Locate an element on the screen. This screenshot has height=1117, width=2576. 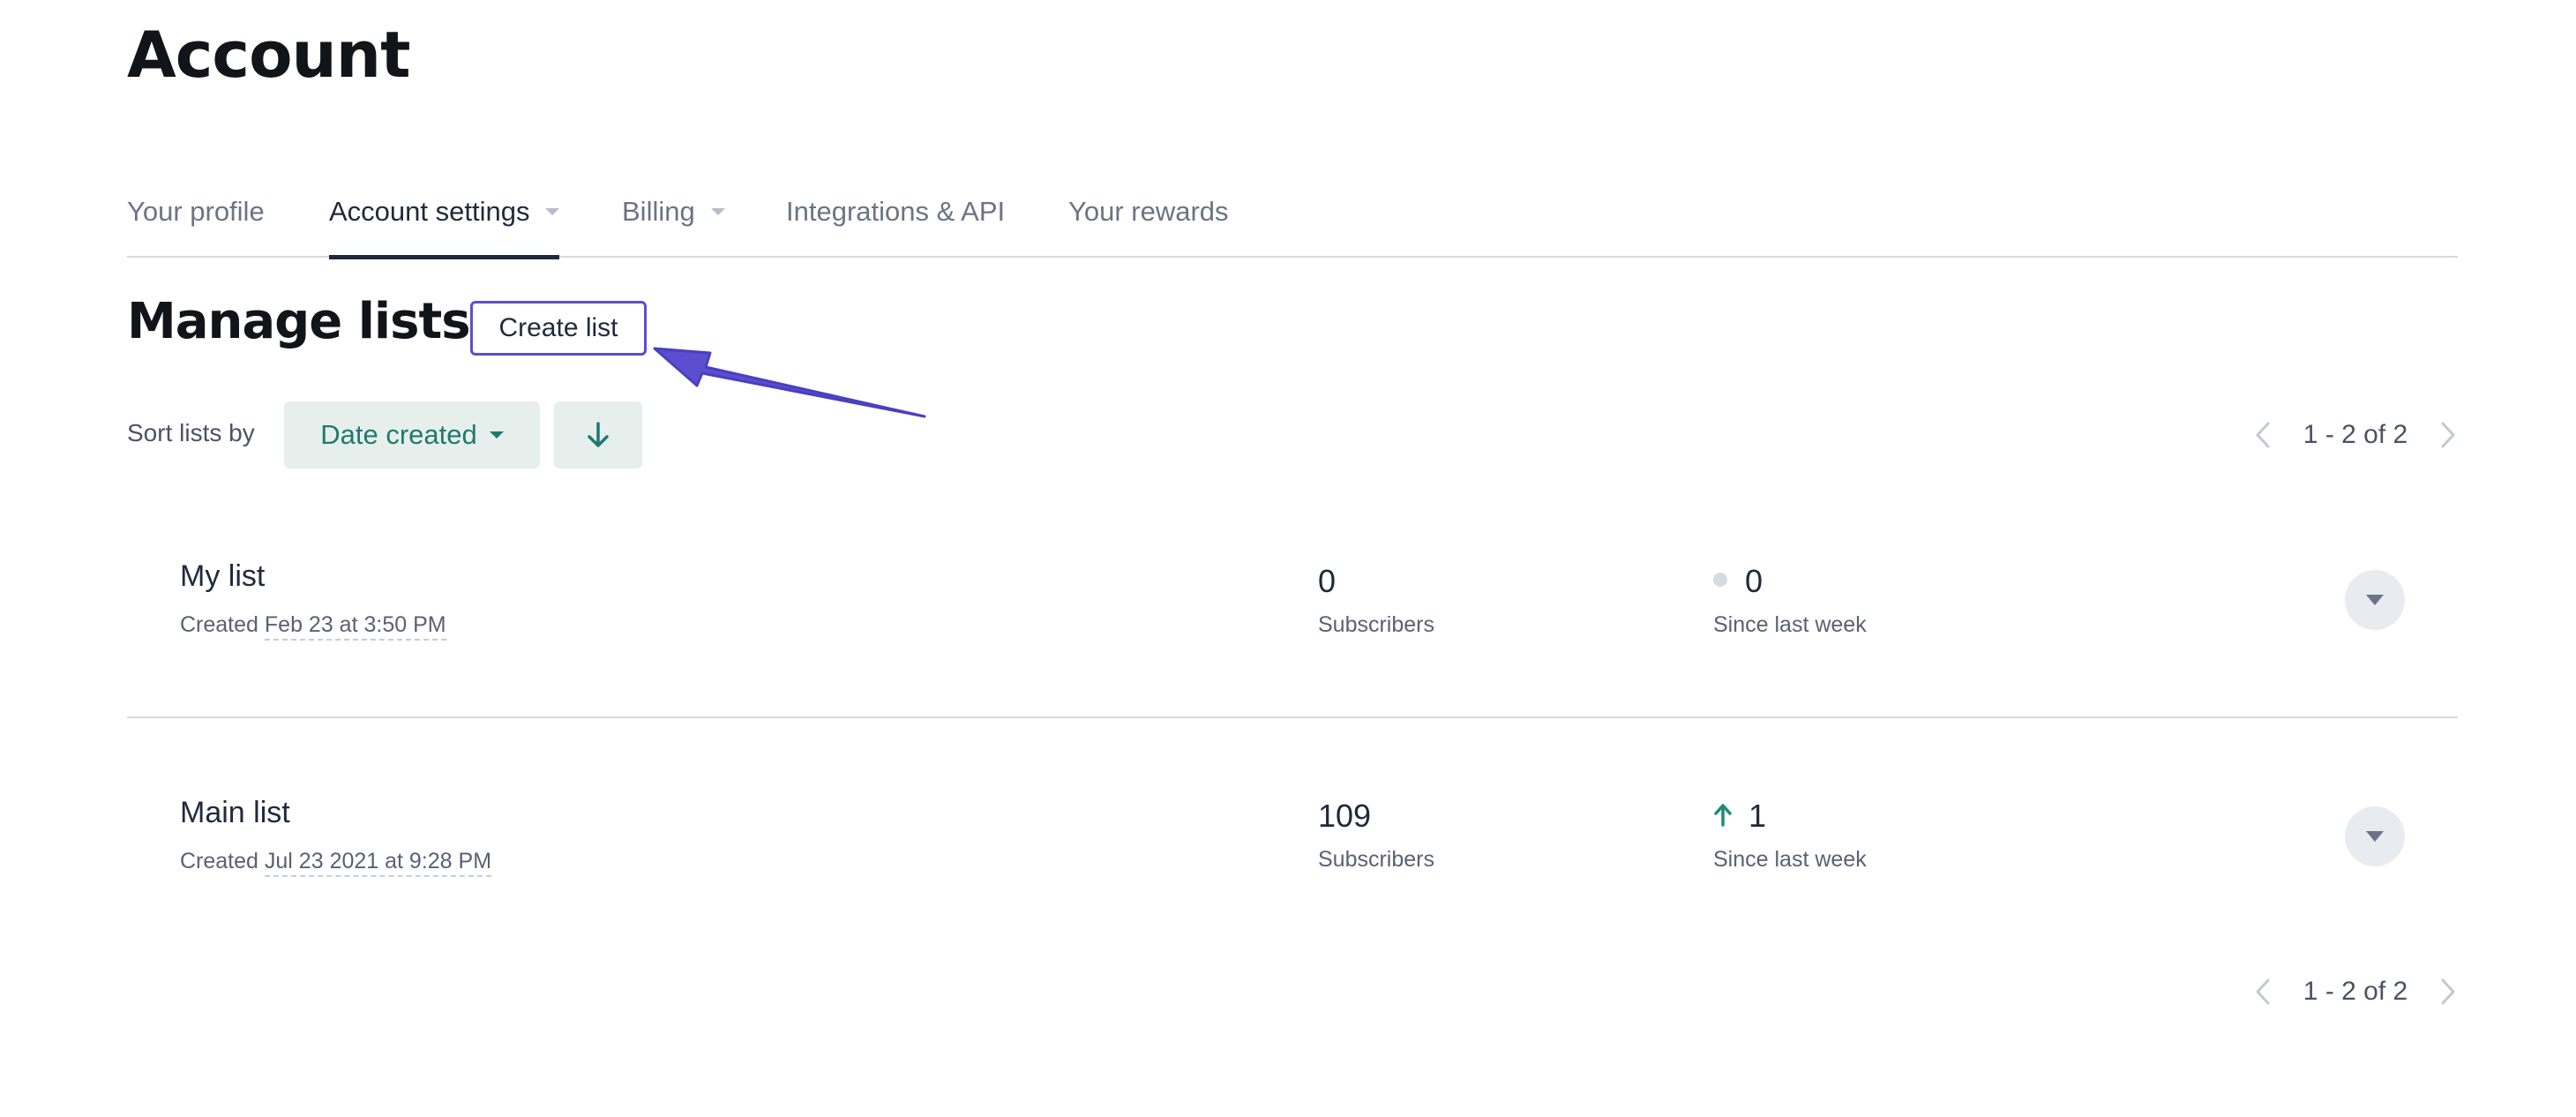
create-list-button: Create list is located at coordinates (559, 328).